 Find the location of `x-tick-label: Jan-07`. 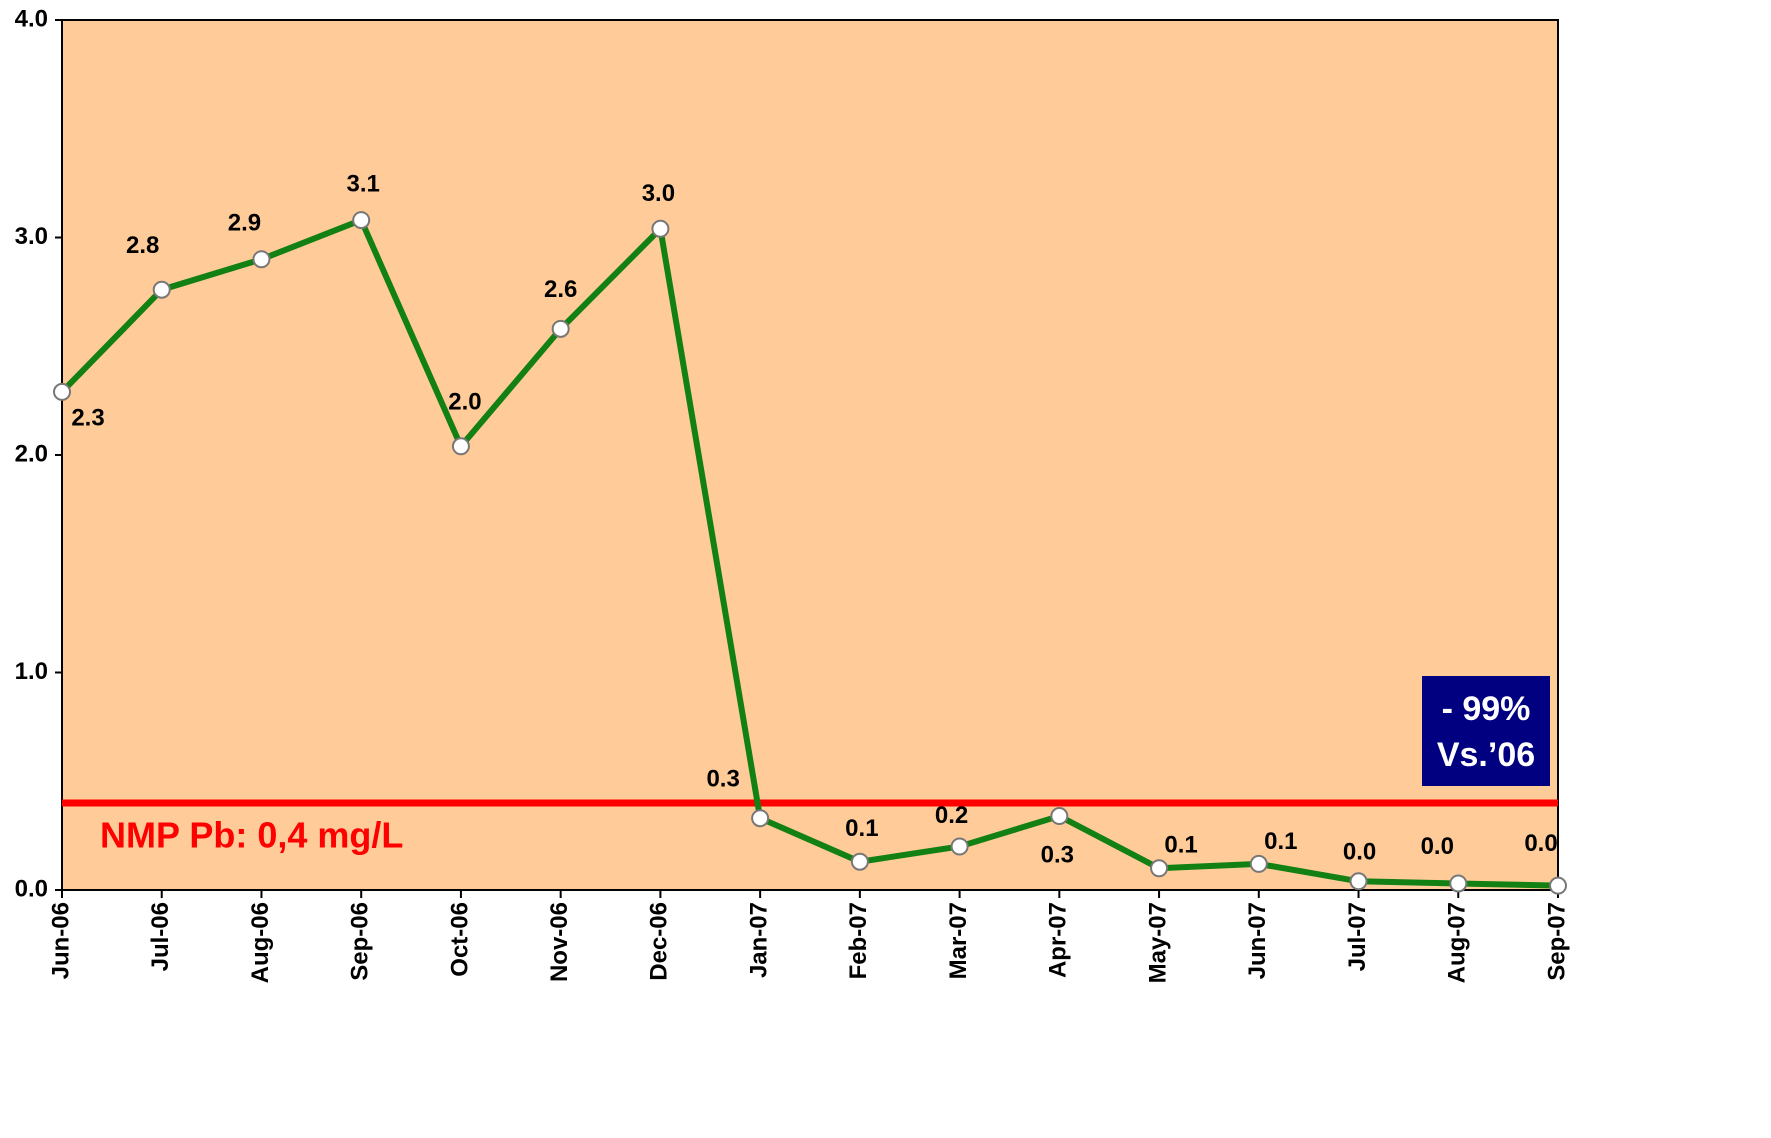

x-tick-label: Jan-07 is located at coordinates (758, 940).